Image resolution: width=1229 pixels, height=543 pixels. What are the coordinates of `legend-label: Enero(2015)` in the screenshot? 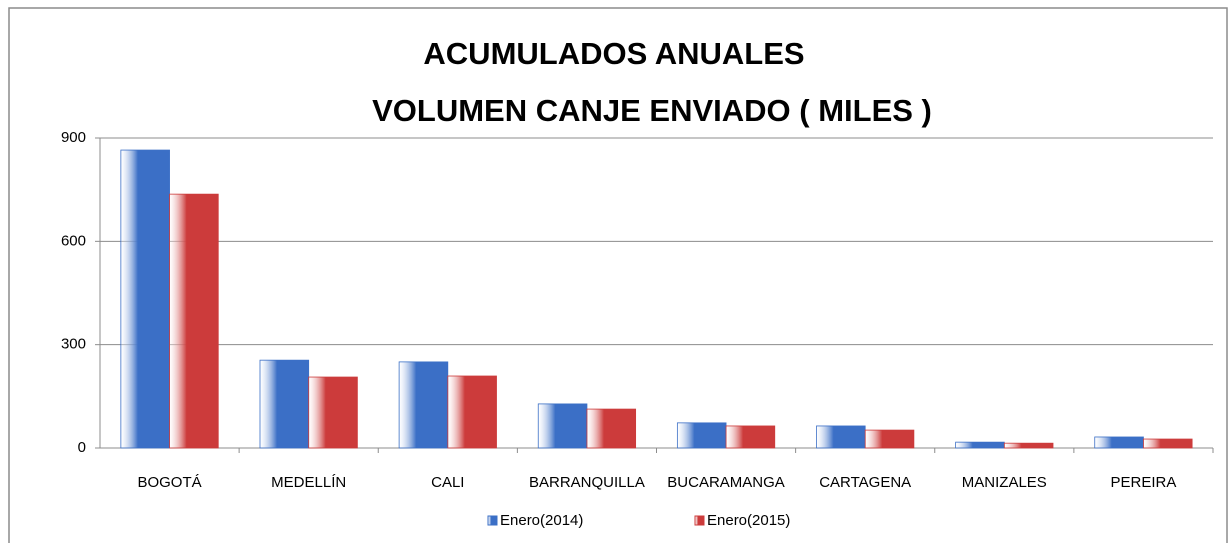 It's located at (748, 520).